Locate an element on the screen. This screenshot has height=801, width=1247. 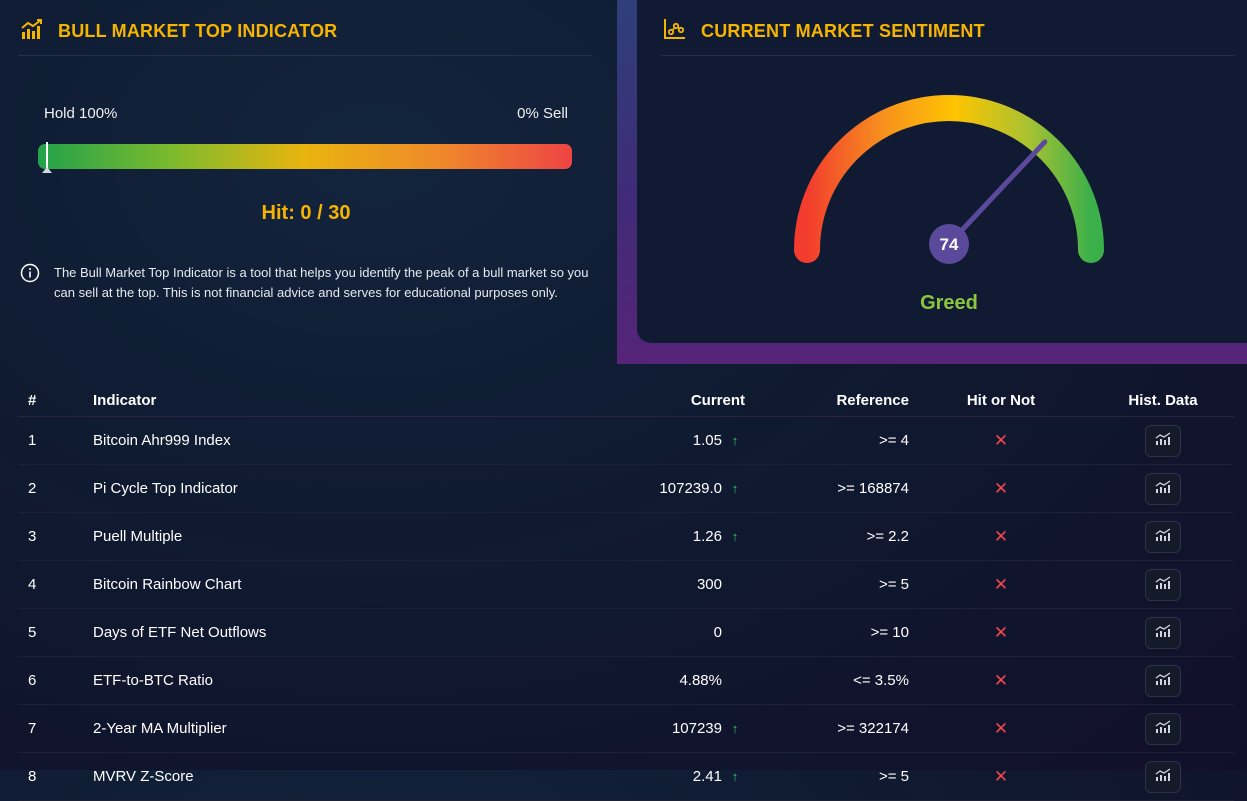
current-value-cell: 0↑ is located at coordinates (619, 632).